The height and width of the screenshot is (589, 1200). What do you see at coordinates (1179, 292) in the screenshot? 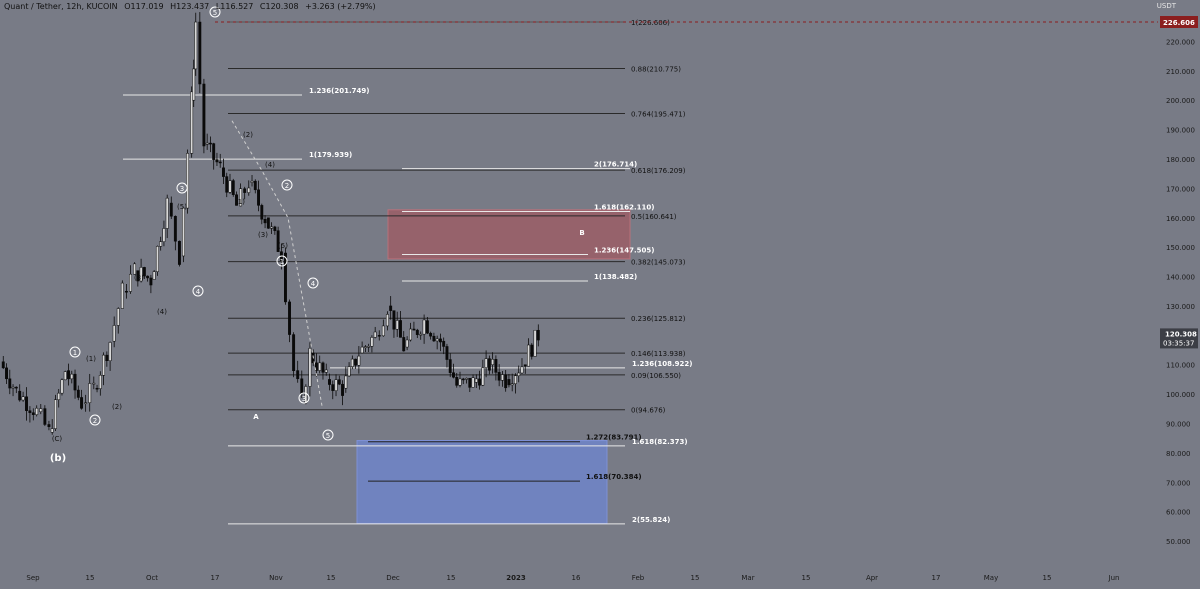
I see `price-axis` at bounding box center [1179, 292].